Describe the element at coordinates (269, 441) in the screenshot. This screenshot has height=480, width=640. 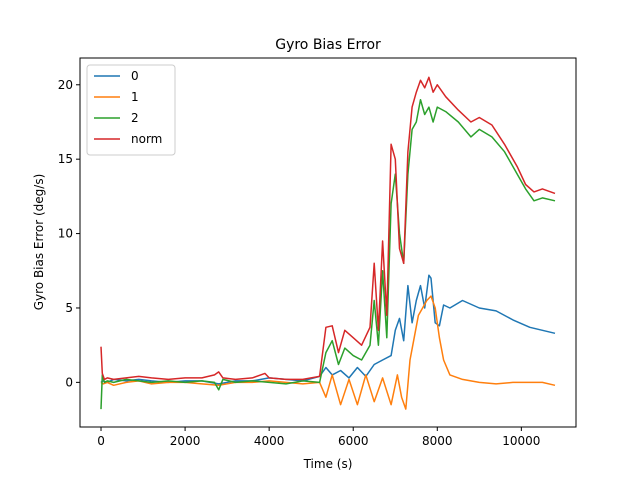
I see `x-tick-label: 4000` at that location.